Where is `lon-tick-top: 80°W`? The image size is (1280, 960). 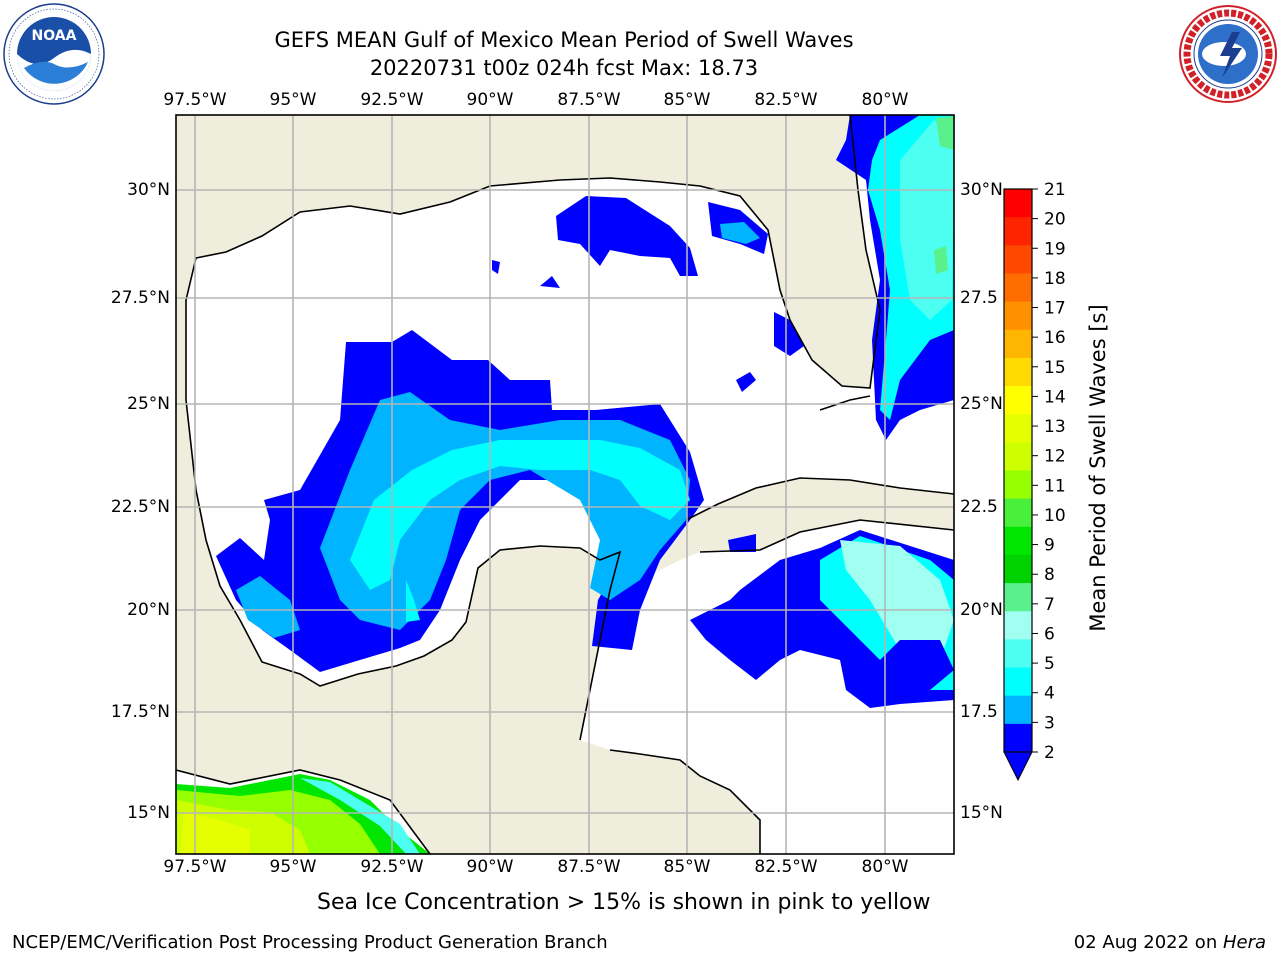 lon-tick-top: 80°W is located at coordinates (885, 100).